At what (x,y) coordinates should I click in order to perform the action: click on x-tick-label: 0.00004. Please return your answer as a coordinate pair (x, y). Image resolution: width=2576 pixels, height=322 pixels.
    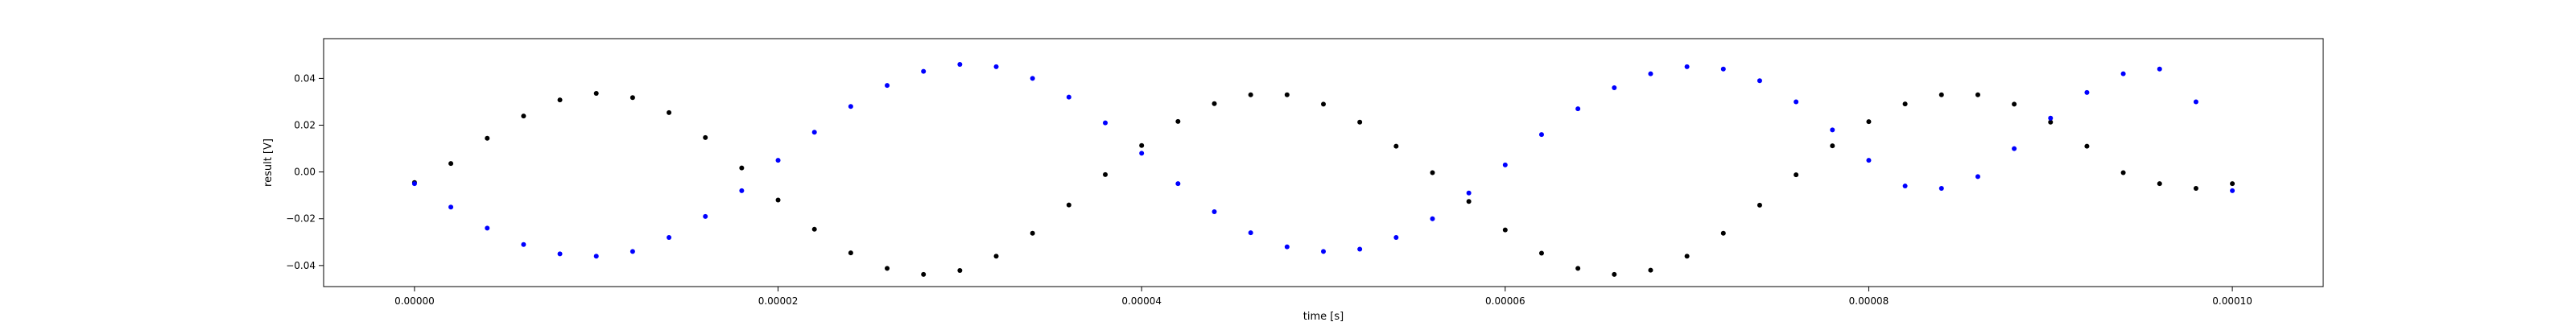
    Looking at the image, I should click on (1141, 301).